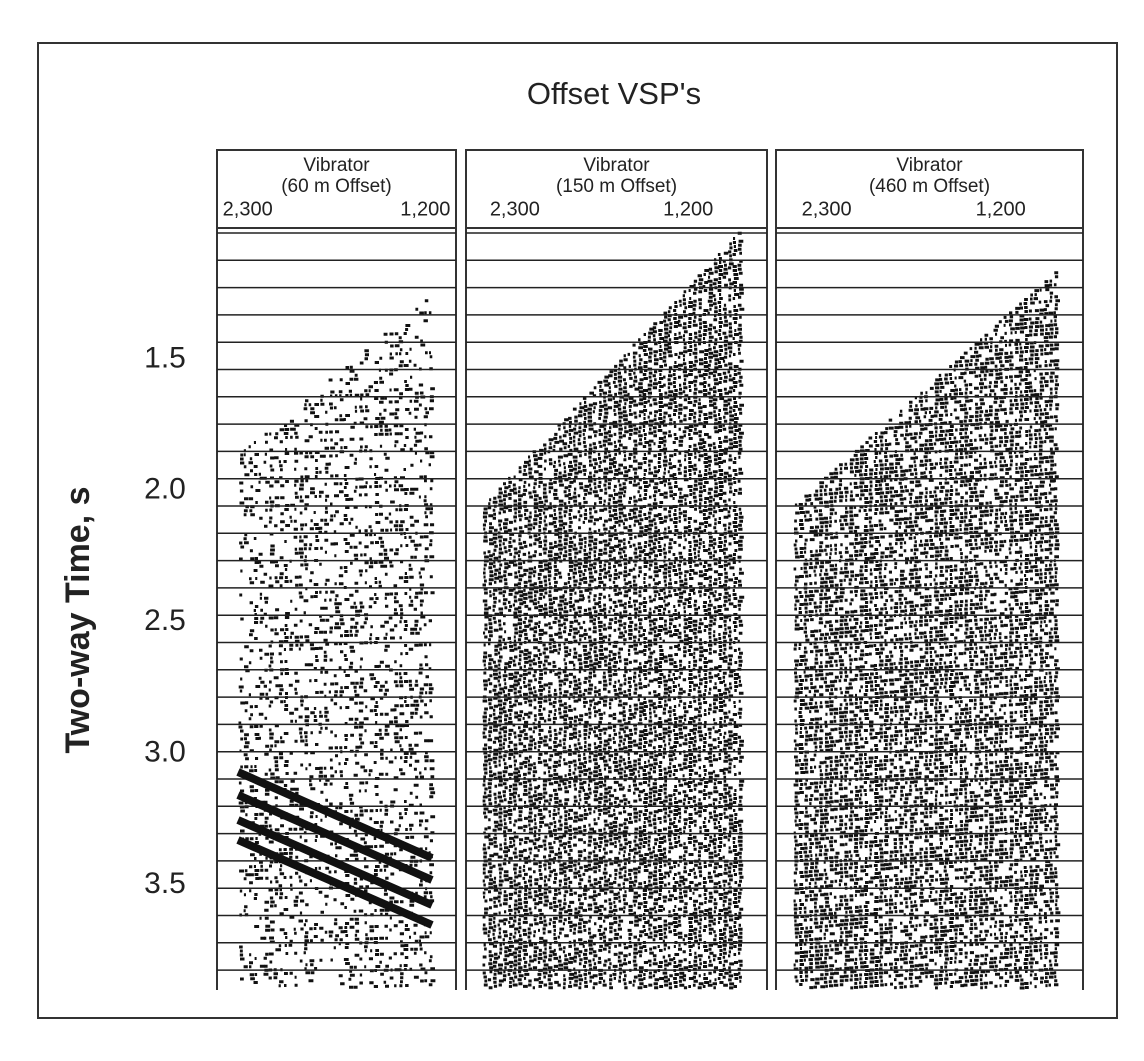  I want to click on y-tick-label: 3.5, so click(165, 883).